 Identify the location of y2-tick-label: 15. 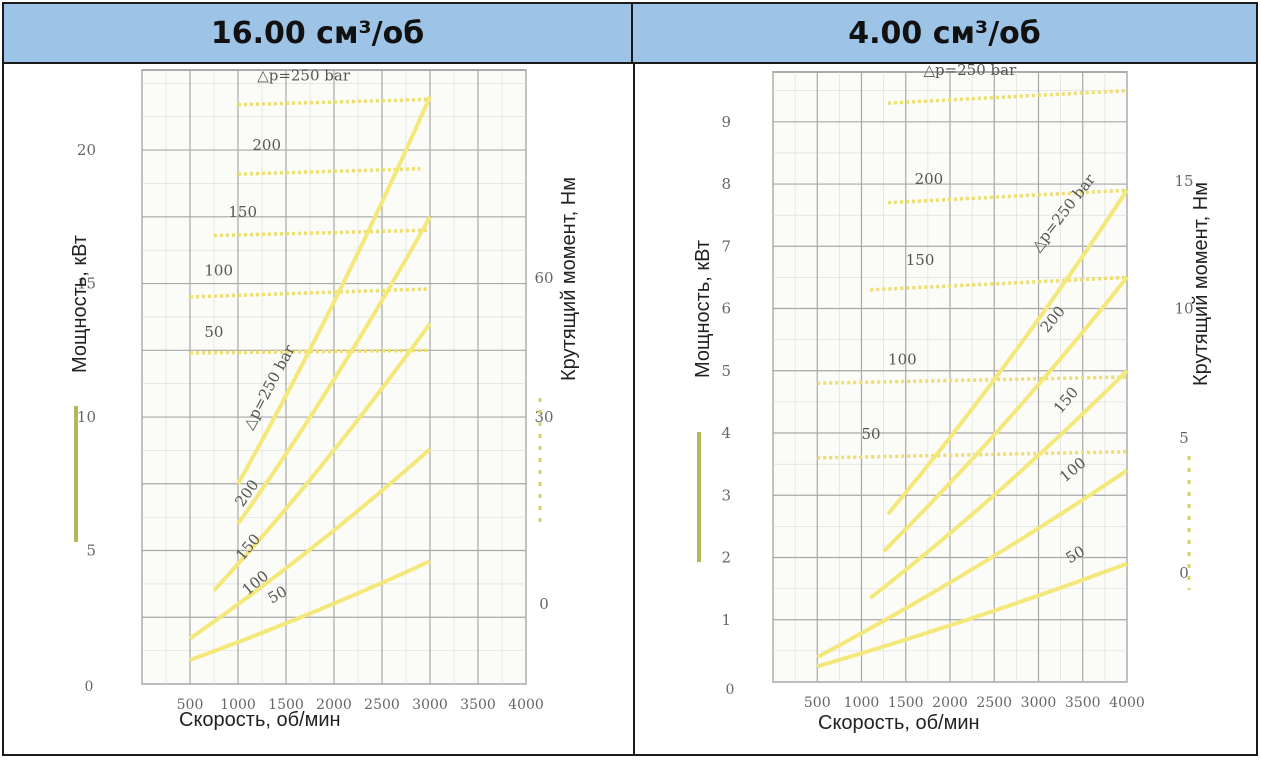
(1183, 181).